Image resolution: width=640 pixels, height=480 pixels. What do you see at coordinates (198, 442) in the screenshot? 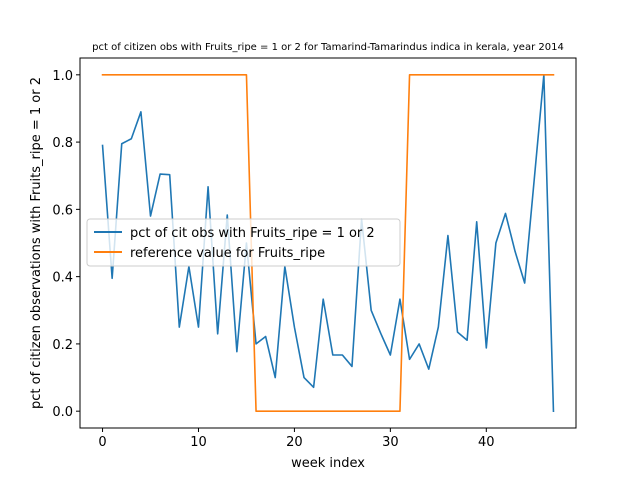
I see `x-tick-label: 10` at bounding box center [198, 442].